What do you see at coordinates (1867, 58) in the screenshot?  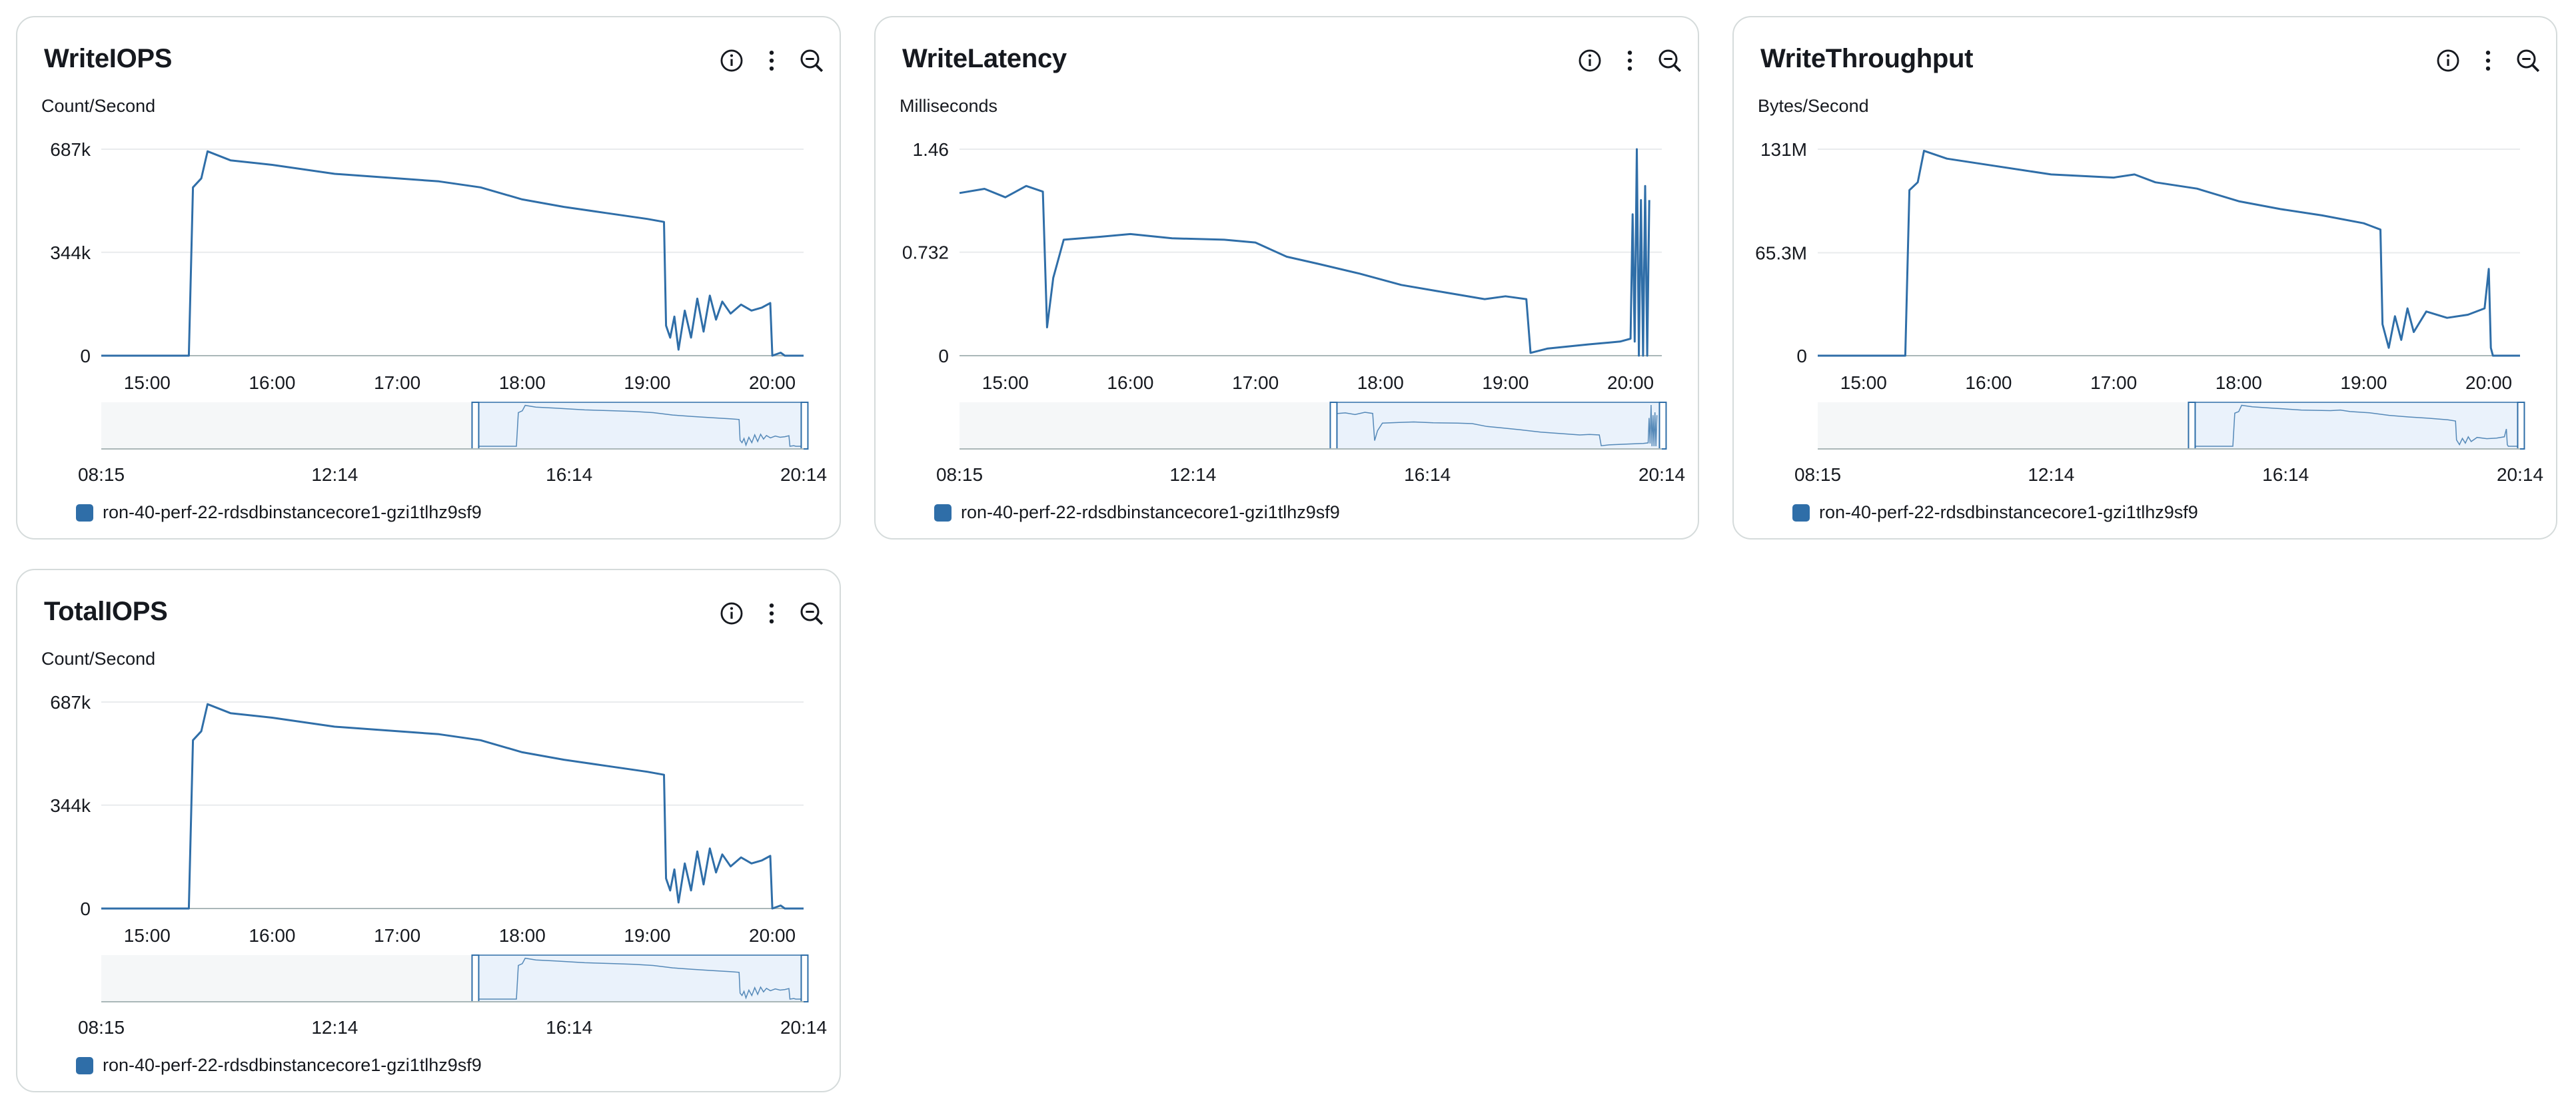 I see `widget-title: WriteThroughput` at bounding box center [1867, 58].